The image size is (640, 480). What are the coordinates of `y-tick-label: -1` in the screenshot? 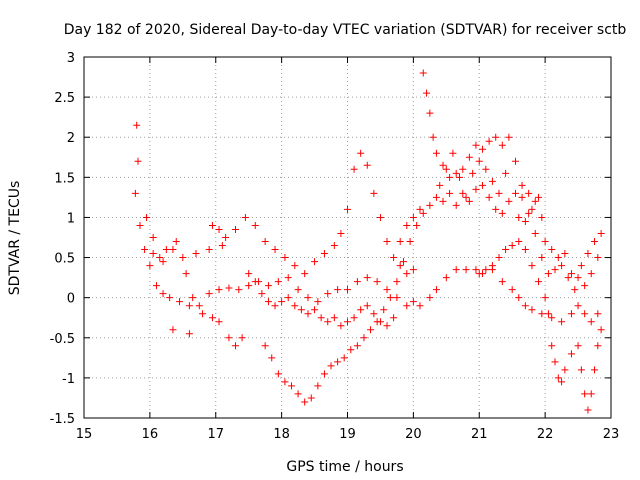 It's located at (68, 379).